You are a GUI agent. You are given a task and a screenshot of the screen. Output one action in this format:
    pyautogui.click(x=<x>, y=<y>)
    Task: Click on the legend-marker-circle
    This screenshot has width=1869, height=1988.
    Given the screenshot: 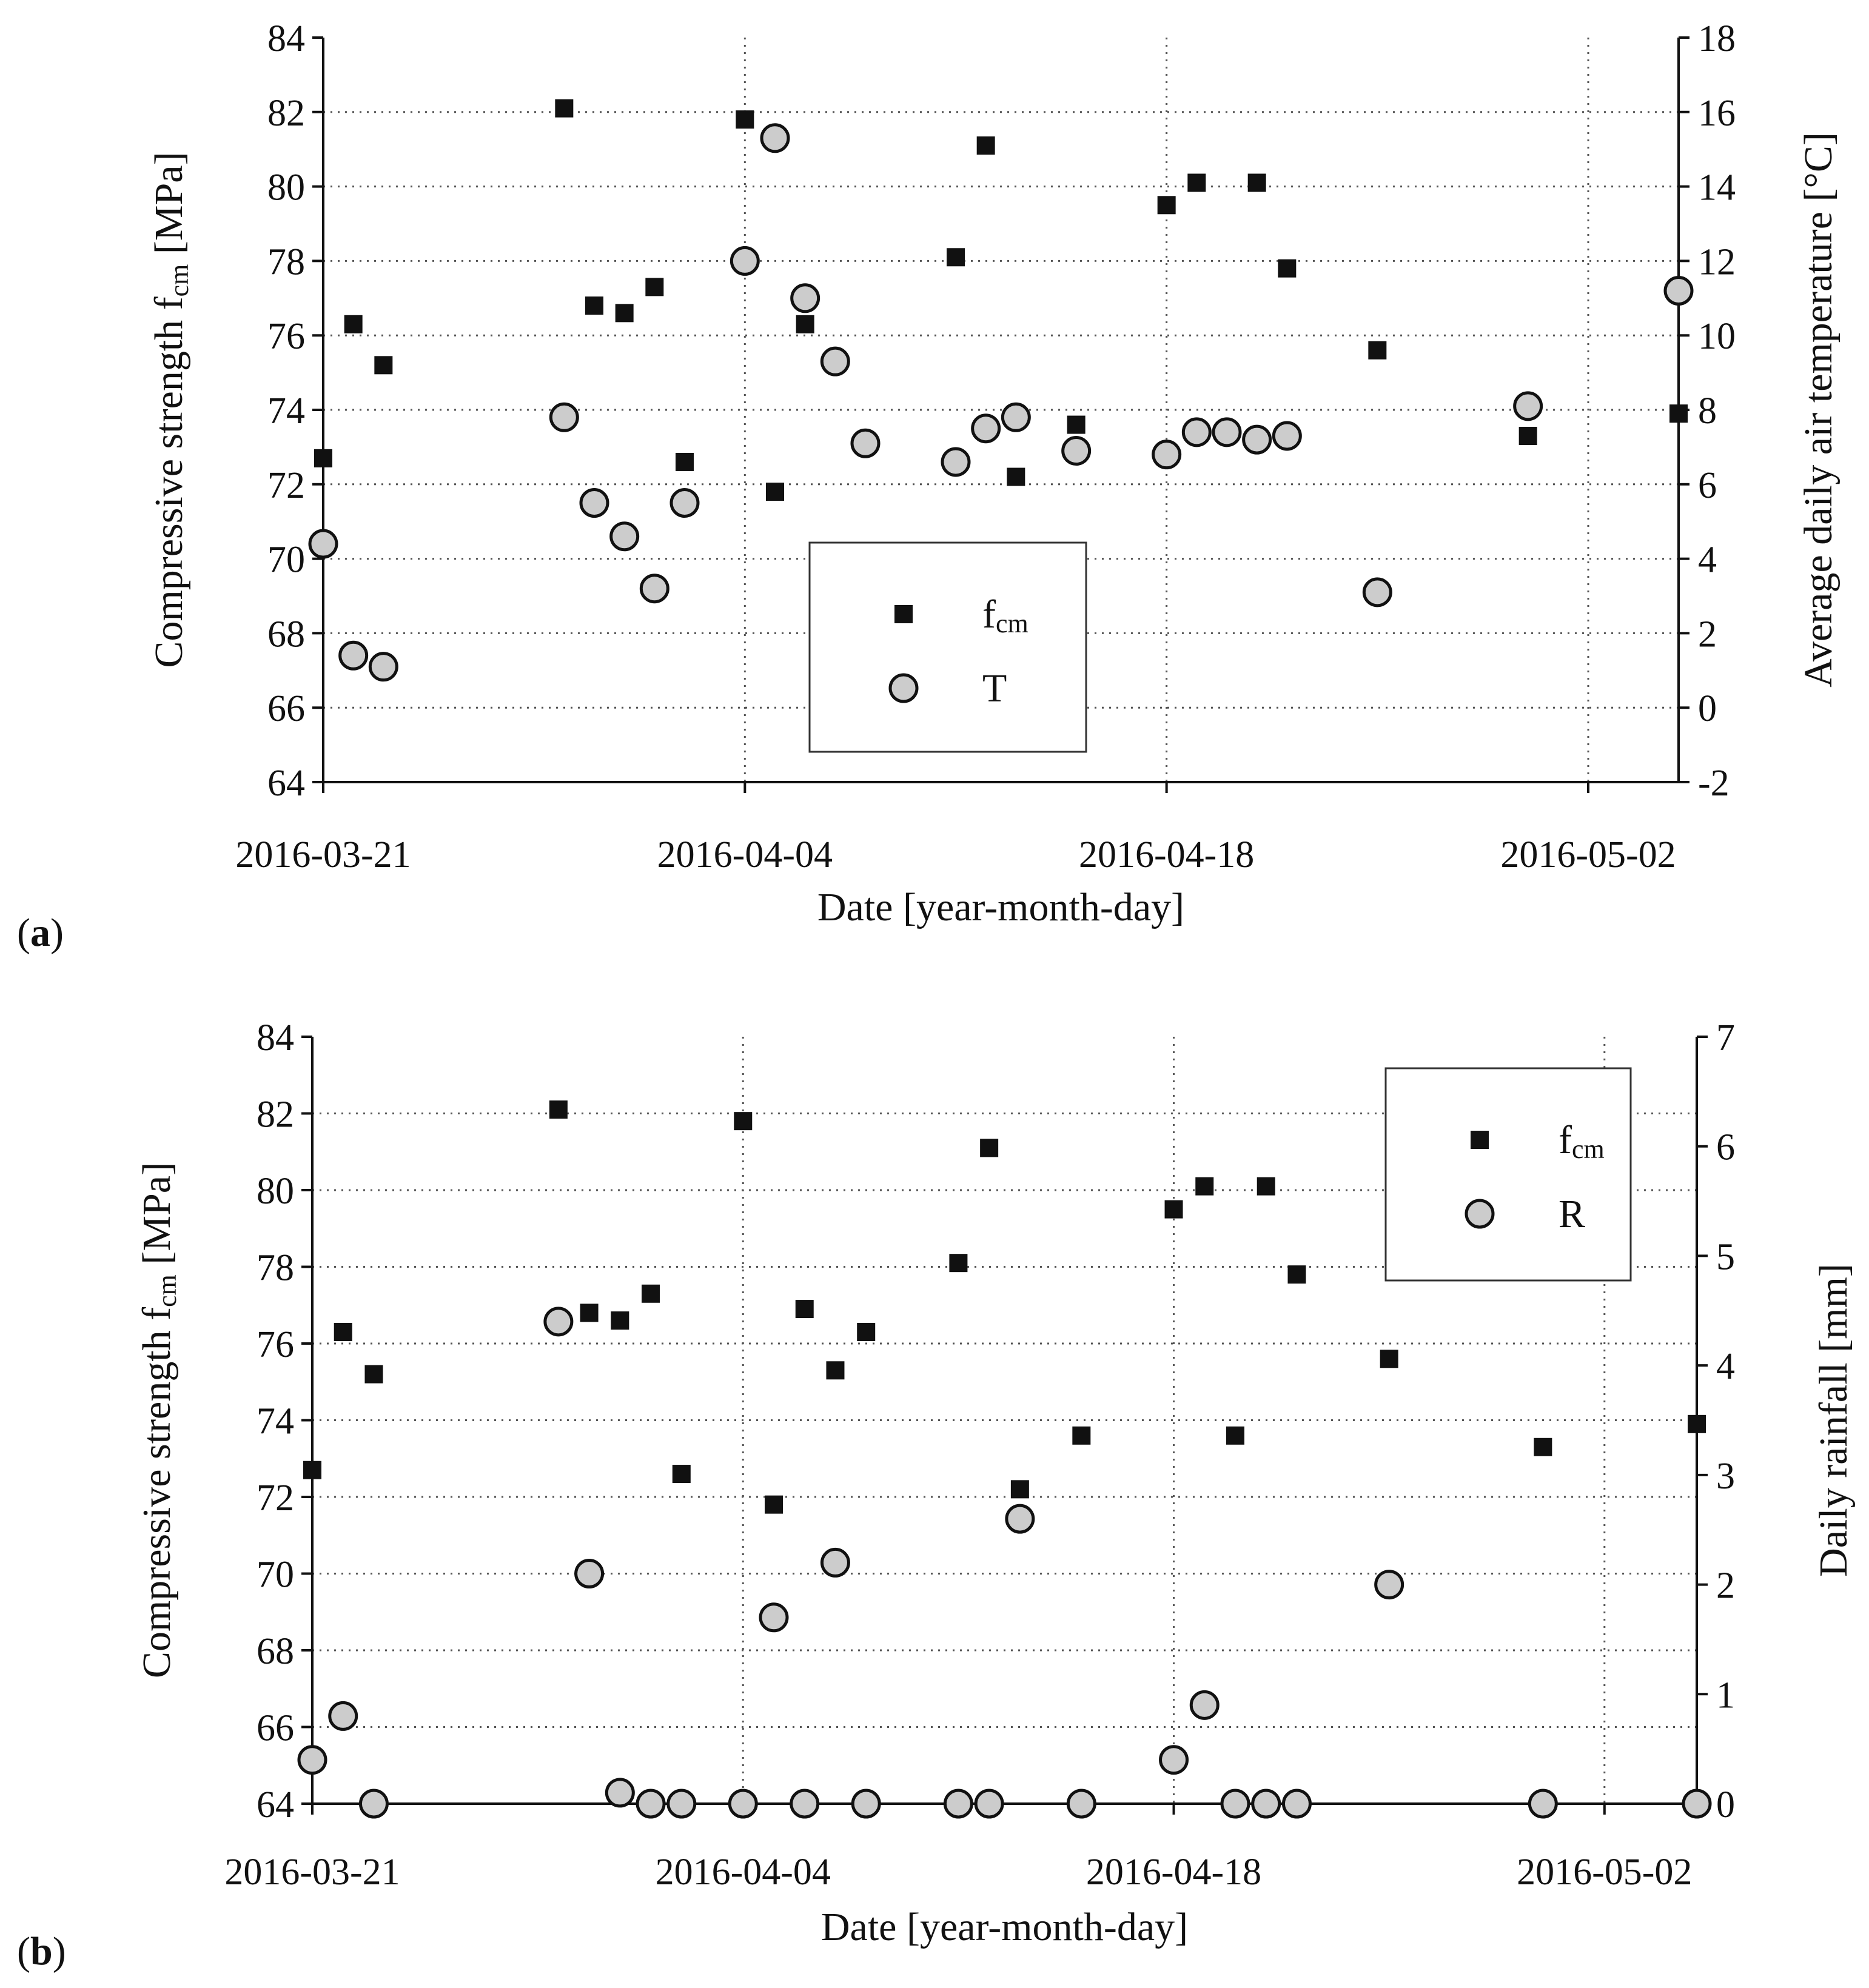 What is the action you would take?
    pyautogui.click(x=903, y=688)
    